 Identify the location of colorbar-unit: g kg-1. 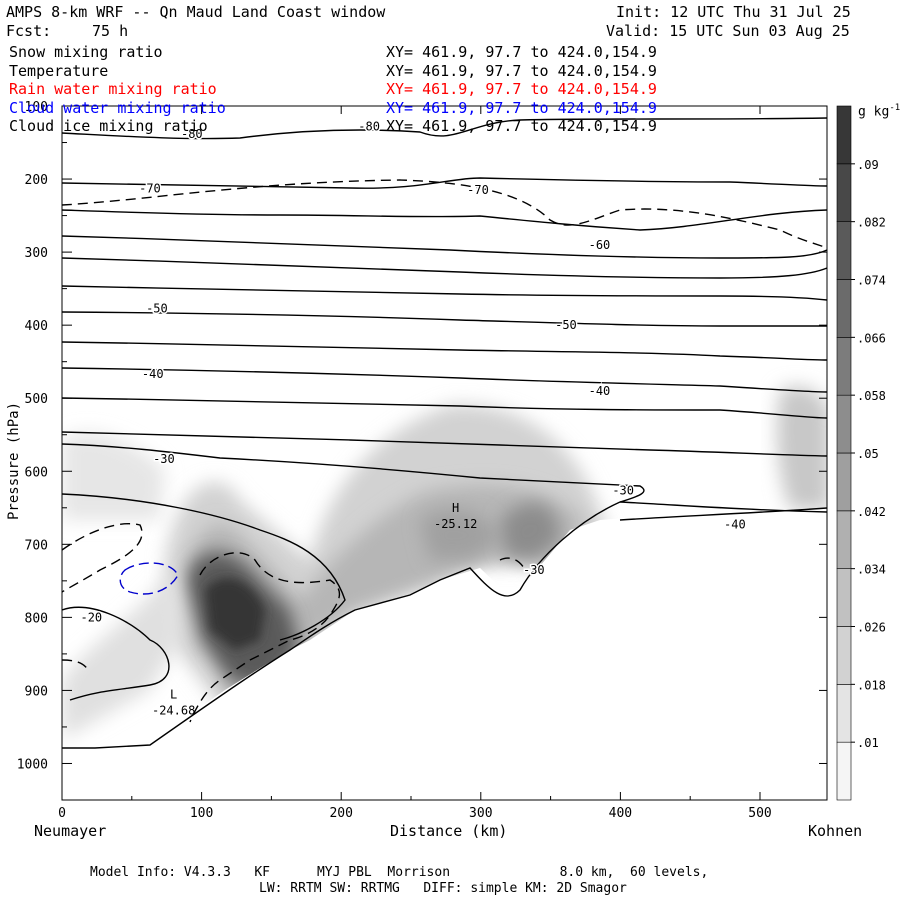
(879, 111).